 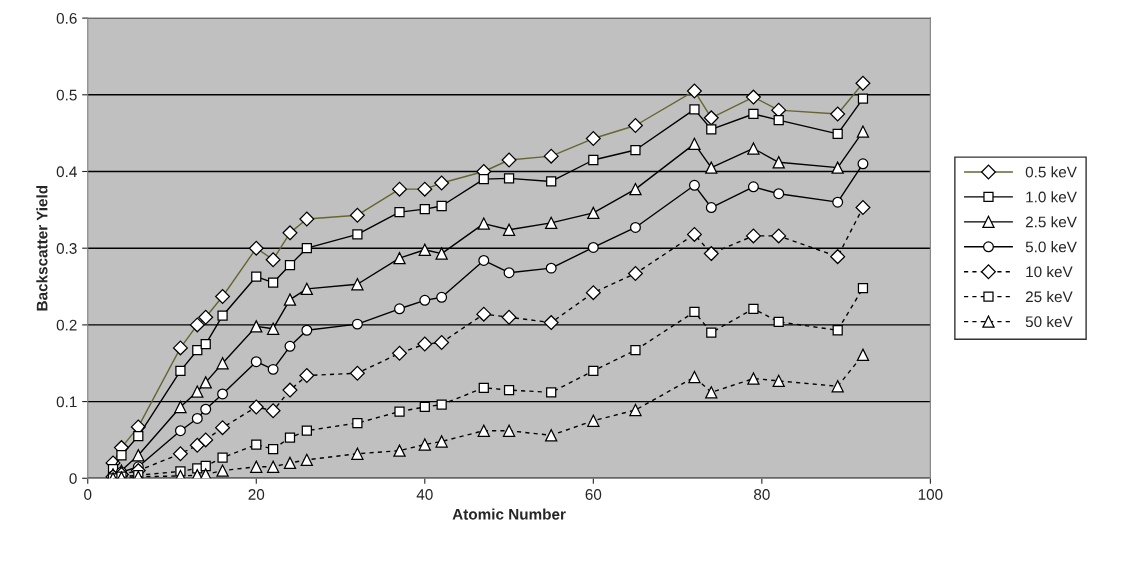 What do you see at coordinates (66, 325) in the screenshot?
I see `y-tick-label: 0.2` at bounding box center [66, 325].